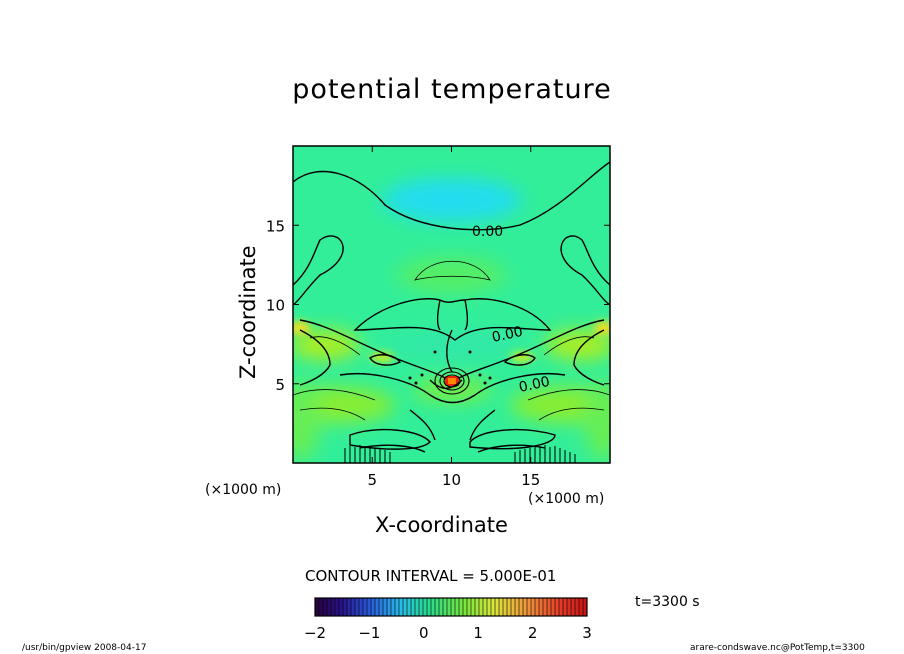 The image size is (904, 654). Describe the element at coordinates (487, 232) in the screenshot. I see `contour-label-1: 0.00` at that location.